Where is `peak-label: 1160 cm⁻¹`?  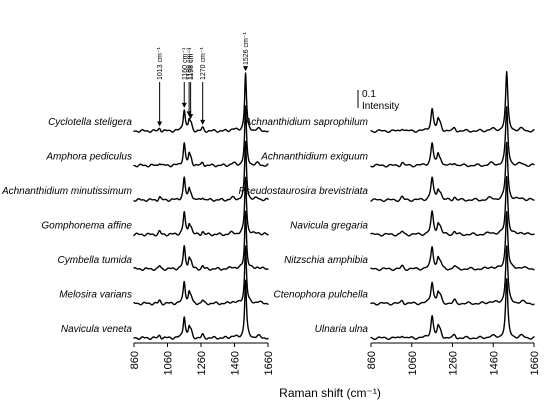
peak-label: 1160 cm⁻¹ is located at coordinates (185, 63).